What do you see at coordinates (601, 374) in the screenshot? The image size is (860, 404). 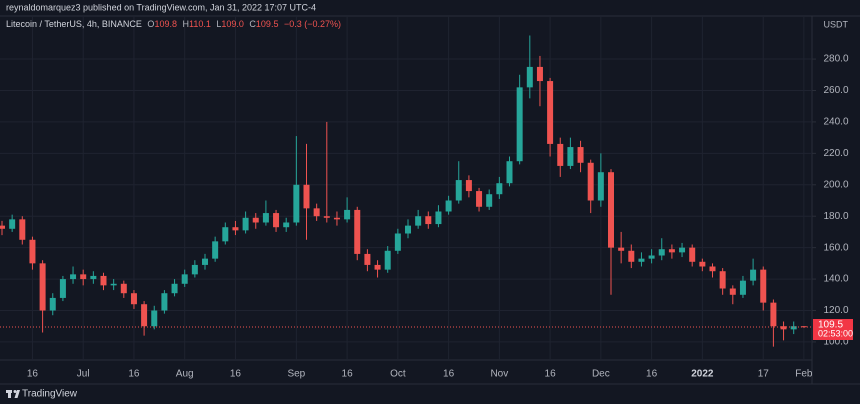 I see `x-tick-label: Dec` at bounding box center [601, 374].